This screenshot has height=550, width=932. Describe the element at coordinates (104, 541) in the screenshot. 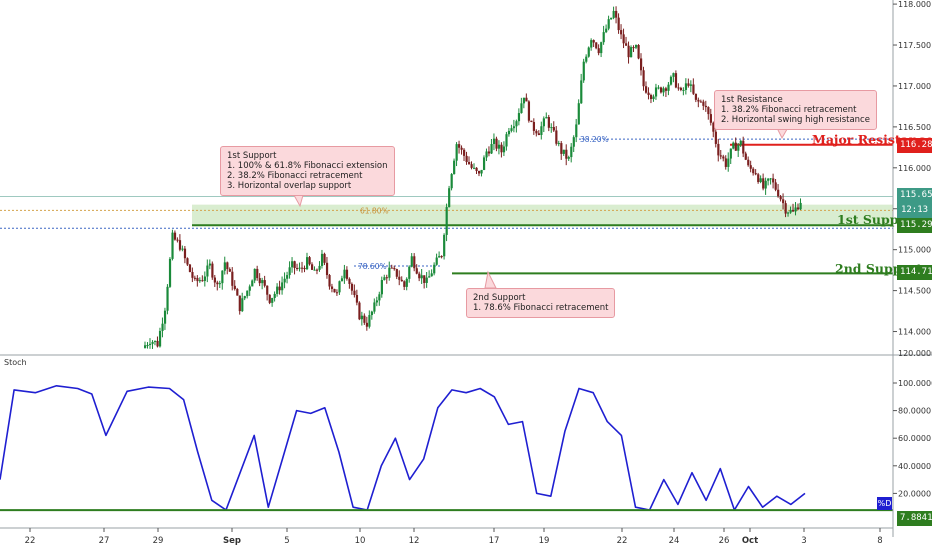

I see `time-tick-label: 27` at that location.